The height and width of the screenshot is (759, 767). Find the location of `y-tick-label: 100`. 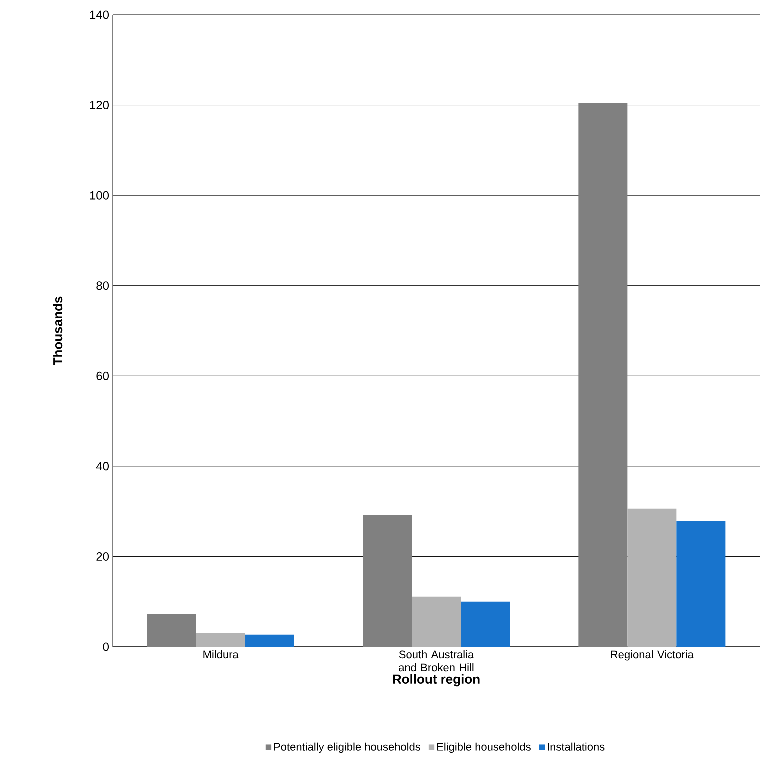

y-tick-label: 100 is located at coordinates (100, 195).